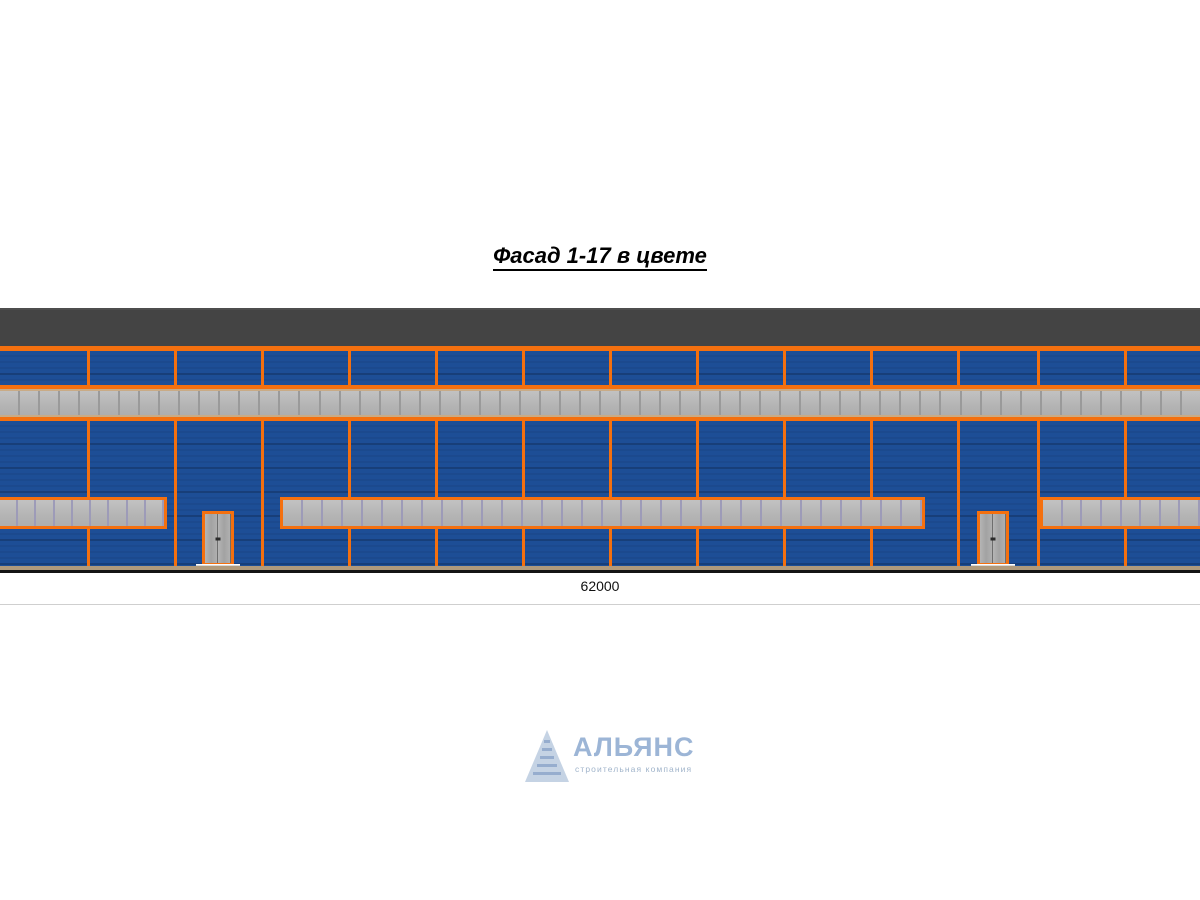 This screenshot has width=1200, height=900. I want to click on window-band-center, so click(602, 513).